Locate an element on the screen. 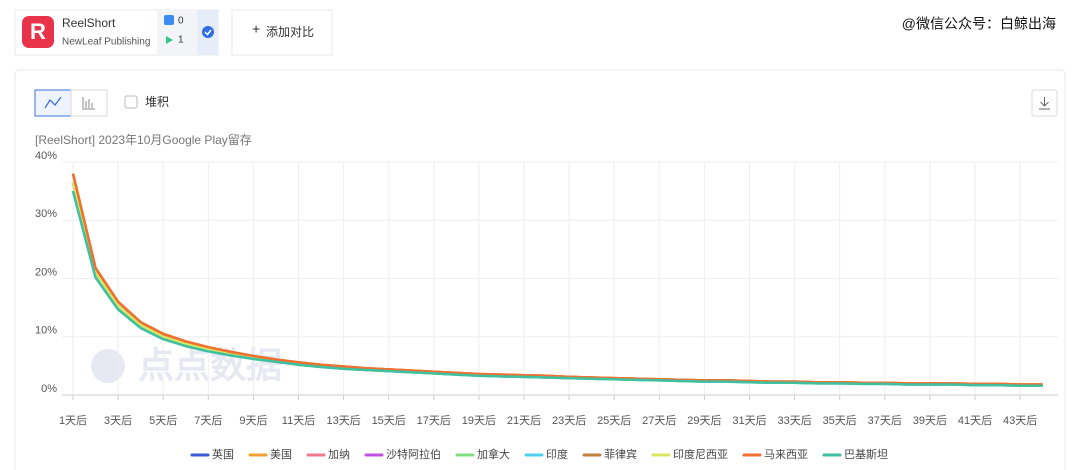 The image size is (1080, 470). logo-watermark-icon is located at coordinates (108, 366).